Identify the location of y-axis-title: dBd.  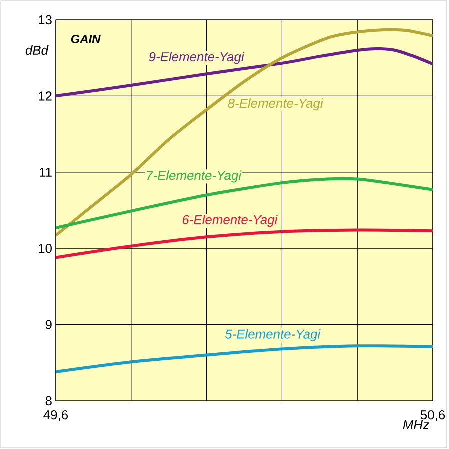
(37, 51).